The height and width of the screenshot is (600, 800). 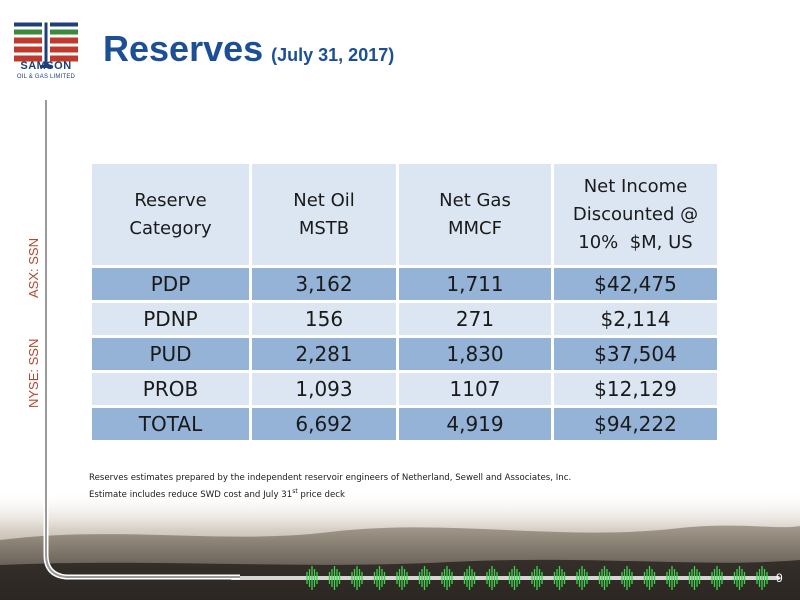 I want to click on cell-net-income: $42,475, so click(x=635, y=284).